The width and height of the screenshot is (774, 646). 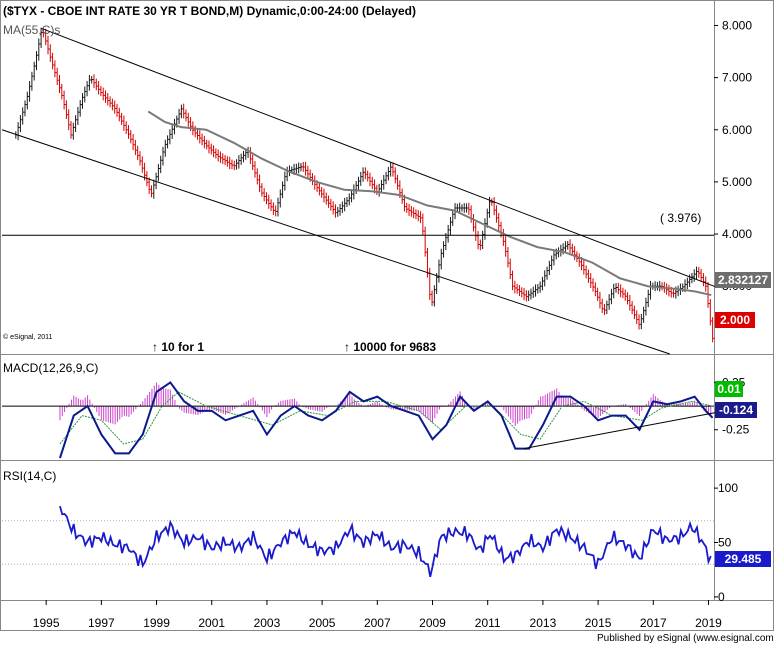 I want to click on macd-trendline, so click(x=636, y=427).